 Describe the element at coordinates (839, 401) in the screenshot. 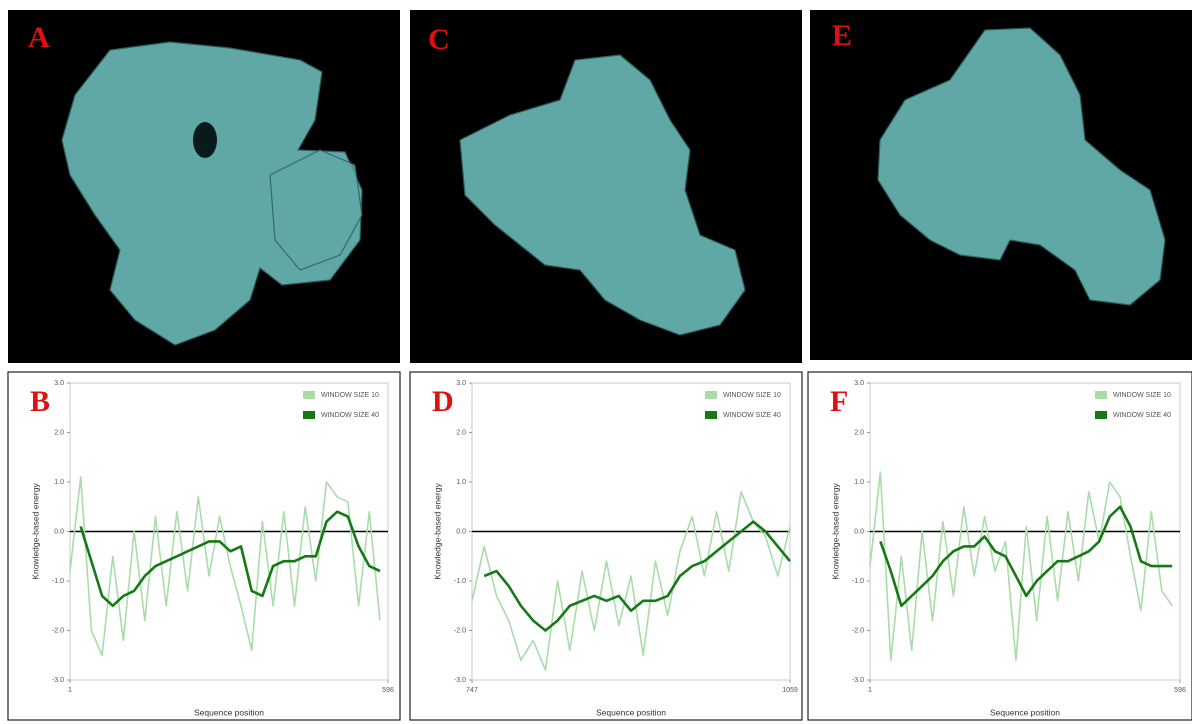

I see `panel-label: F` at that location.